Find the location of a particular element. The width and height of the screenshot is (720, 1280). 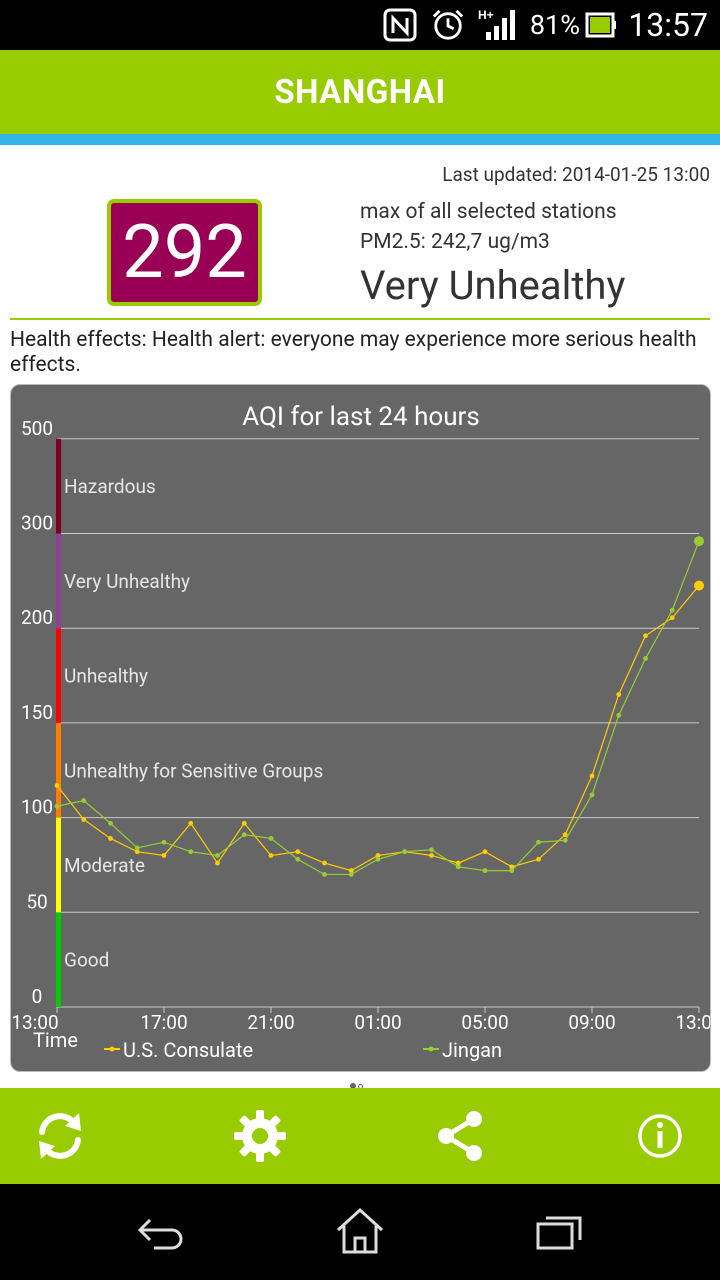

y-tick-label: 500 is located at coordinates (37, 428).